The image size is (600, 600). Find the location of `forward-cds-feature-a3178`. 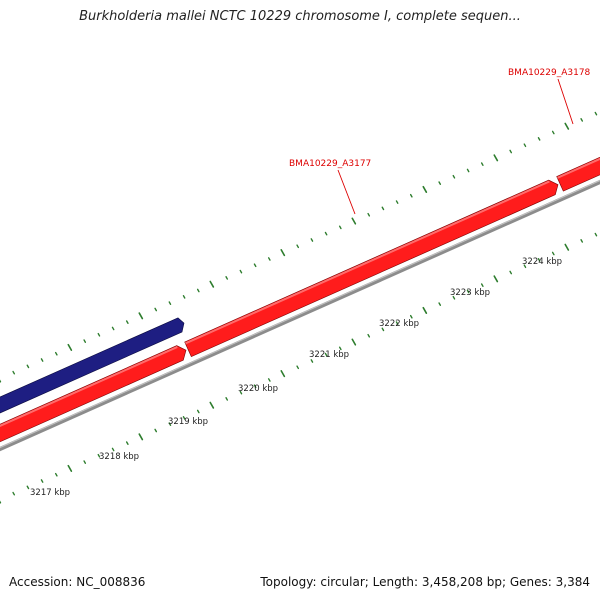

forward-cds-feature-a3178 is located at coordinates (578, 174).